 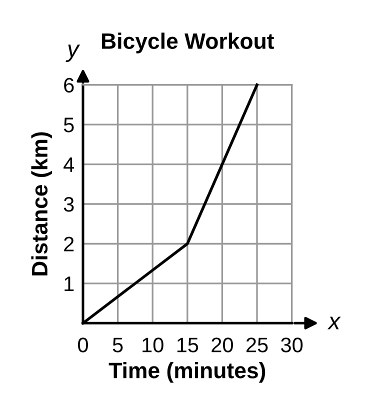 What do you see at coordinates (334, 323) in the screenshot?
I see `text: x` at bounding box center [334, 323].